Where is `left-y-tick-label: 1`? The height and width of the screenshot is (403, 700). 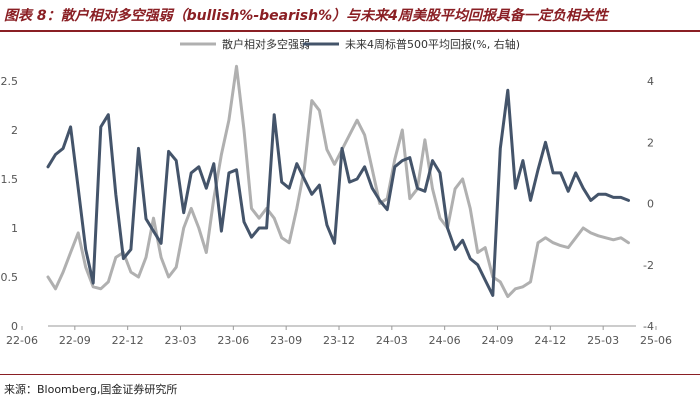 left-y-tick-label: 1 is located at coordinates (14, 228).